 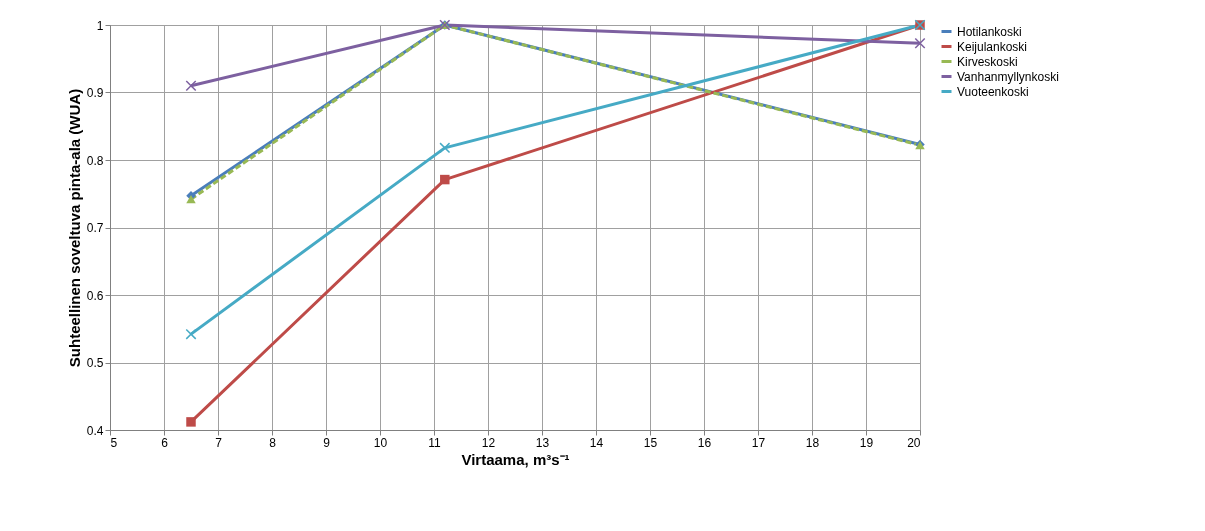 I want to click on y-tick-label: 0.9, so click(x=95, y=93).